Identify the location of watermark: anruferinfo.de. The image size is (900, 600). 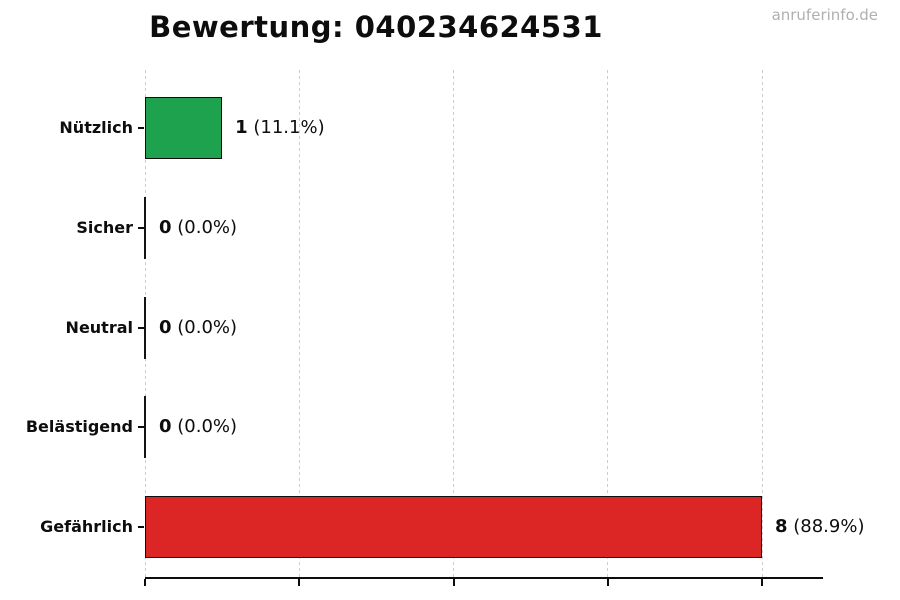
(824, 15).